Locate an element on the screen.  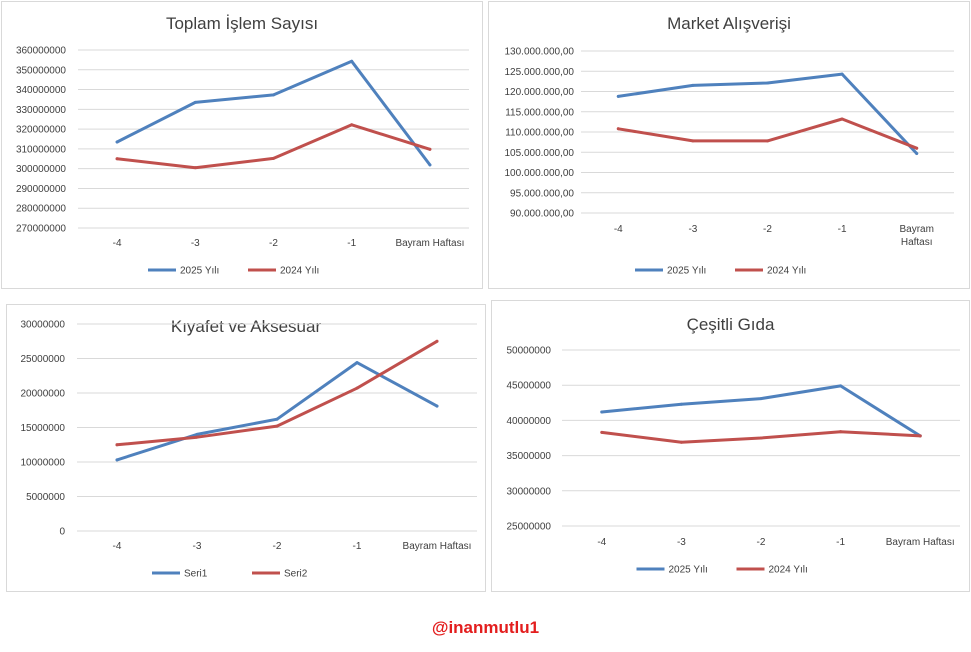
y-tick-label: 350000000 is located at coordinates (41, 70).